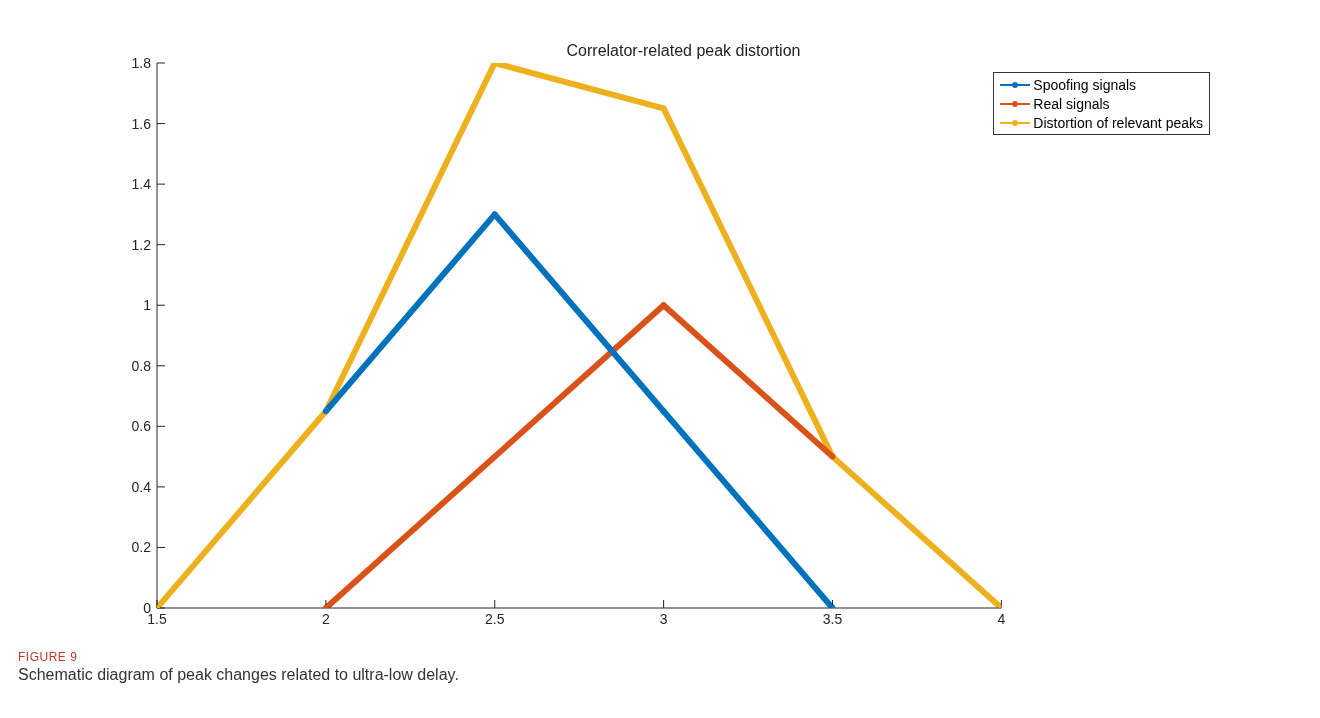 The height and width of the screenshot is (718, 1320). I want to click on y-tick-label: 1.6, so click(141, 123).